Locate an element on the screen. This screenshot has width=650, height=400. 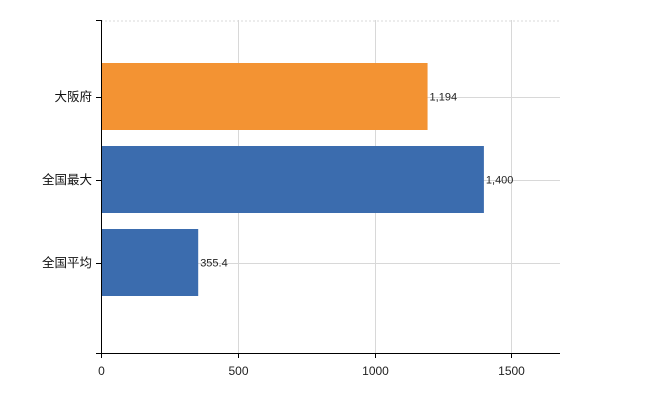
category-label: 全国平均 is located at coordinates (67, 262).